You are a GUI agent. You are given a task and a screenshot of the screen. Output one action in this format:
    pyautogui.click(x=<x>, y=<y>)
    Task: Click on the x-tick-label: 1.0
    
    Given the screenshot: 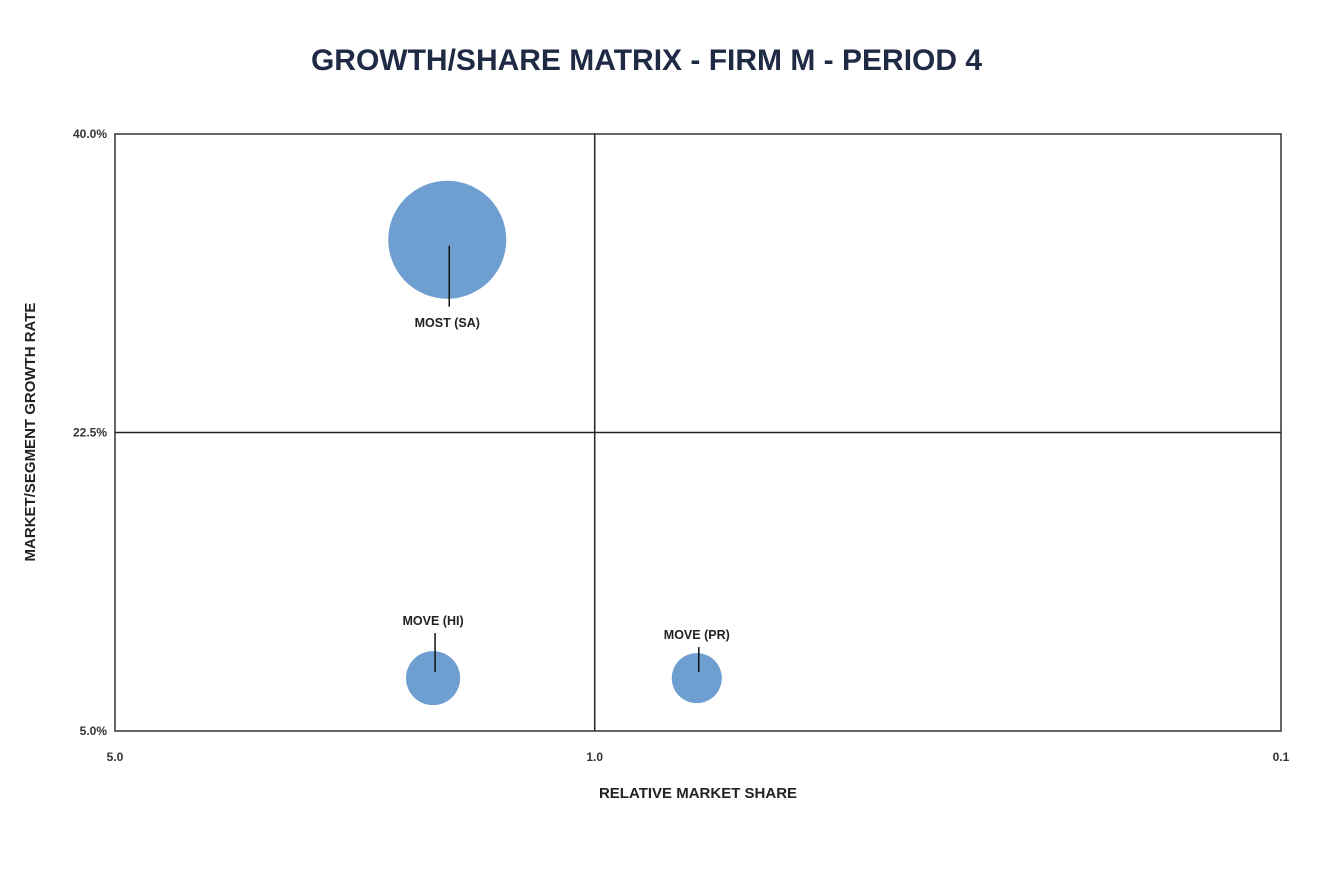 What is the action you would take?
    pyautogui.click(x=594, y=757)
    